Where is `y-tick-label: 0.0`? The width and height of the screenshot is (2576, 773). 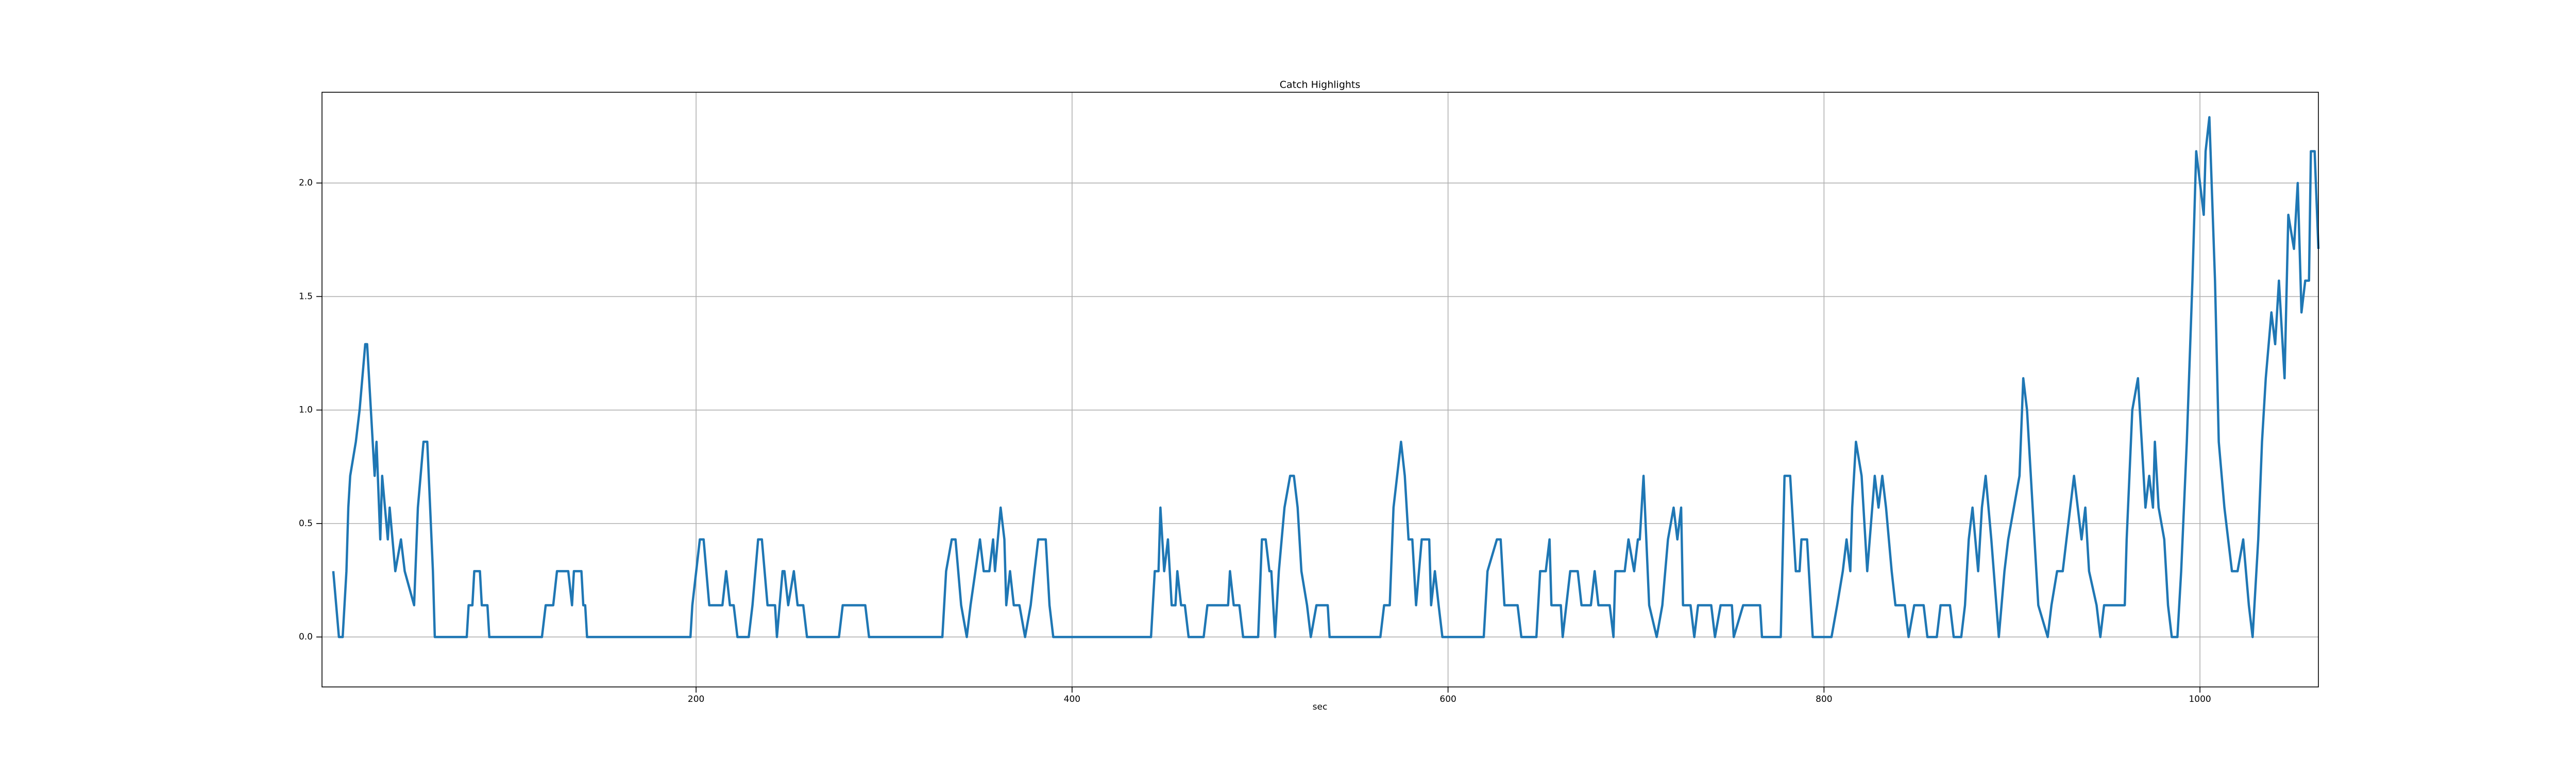 y-tick-label: 0.0 is located at coordinates (306, 637).